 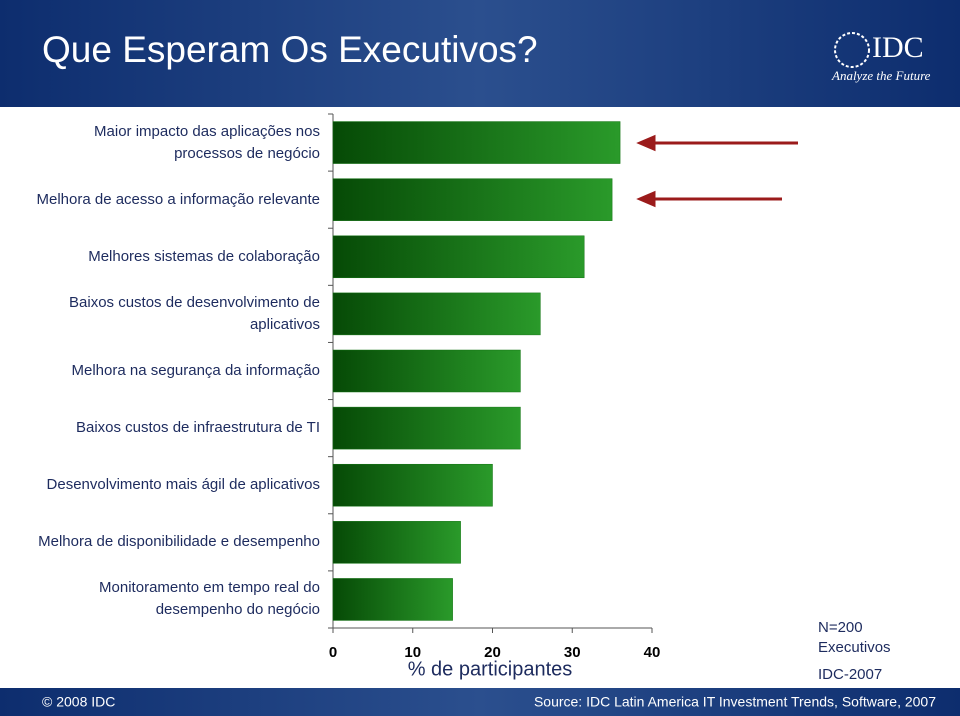 I want to click on x-axis-title: % de participantes, so click(x=490, y=669).